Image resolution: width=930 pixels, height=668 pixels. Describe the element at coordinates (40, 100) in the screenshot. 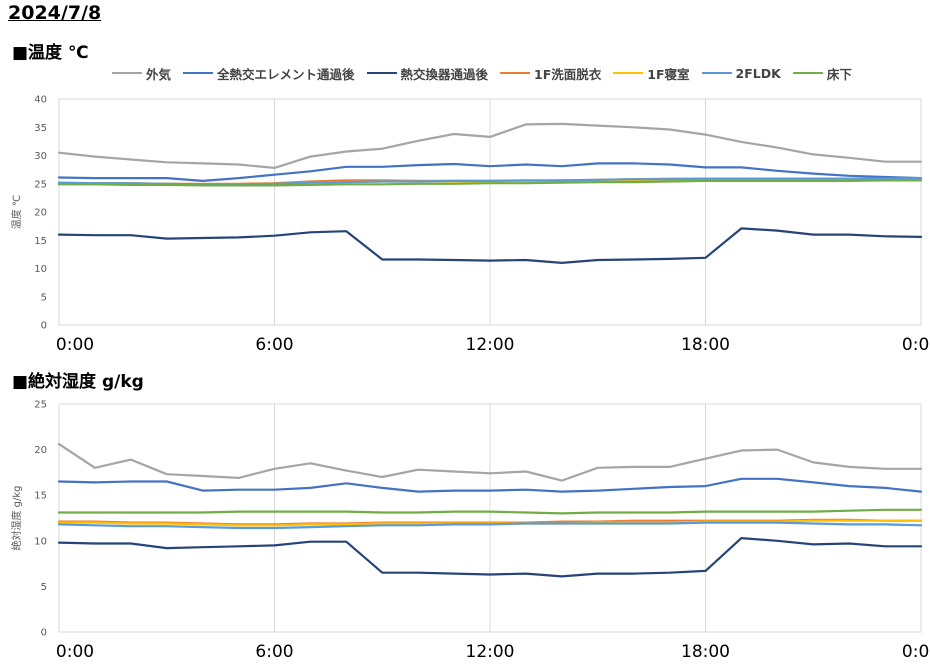

I see `y-tick-label: 40` at that location.